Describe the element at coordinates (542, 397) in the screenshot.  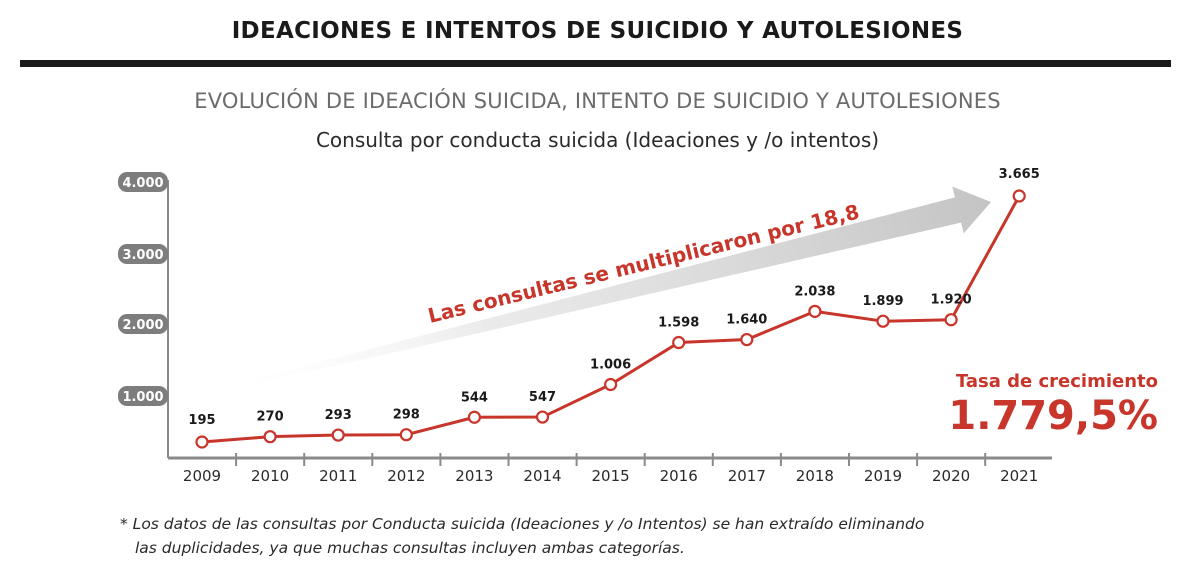
I see `data-label: 547` at that location.